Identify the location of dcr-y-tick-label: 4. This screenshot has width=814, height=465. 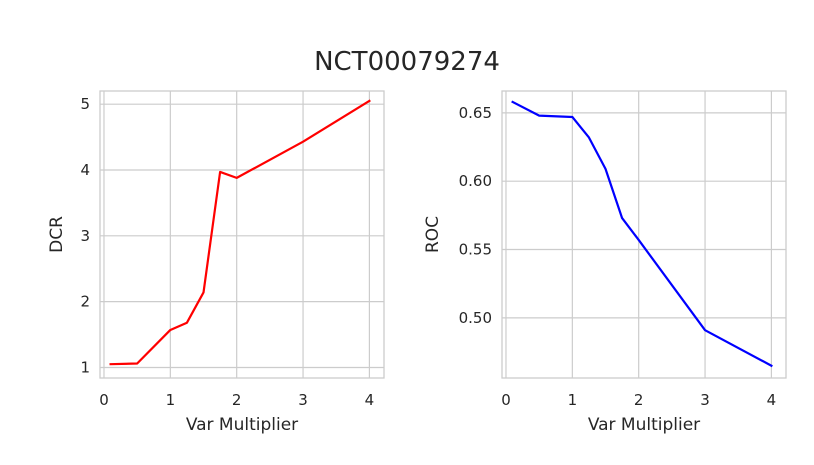
(85, 170).